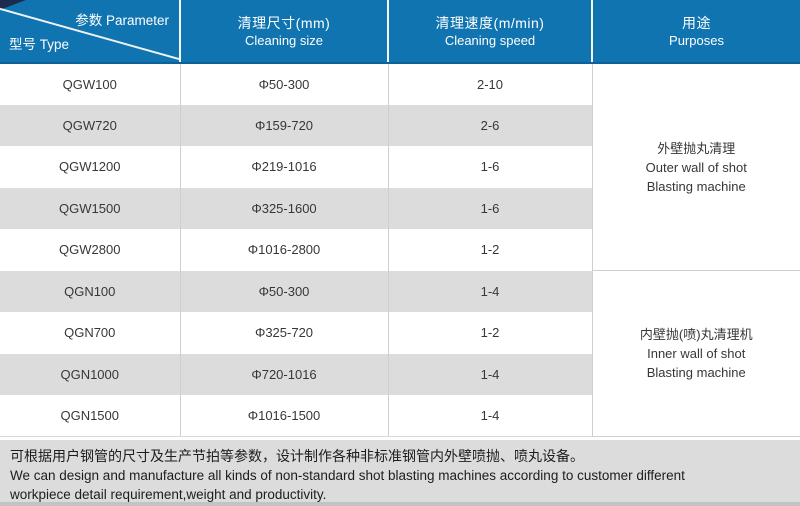  Describe the element at coordinates (284, 374) in the screenshot. I see `size-cell: Φ720-1016` at that location.